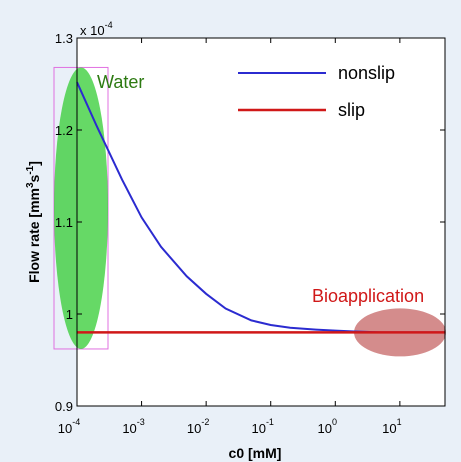 The image size is (461, 462). What do you see at coordinates (64, 406) in the screenshot?
I see `y-tick-label: 0.9` at bounding box center [64, 406].